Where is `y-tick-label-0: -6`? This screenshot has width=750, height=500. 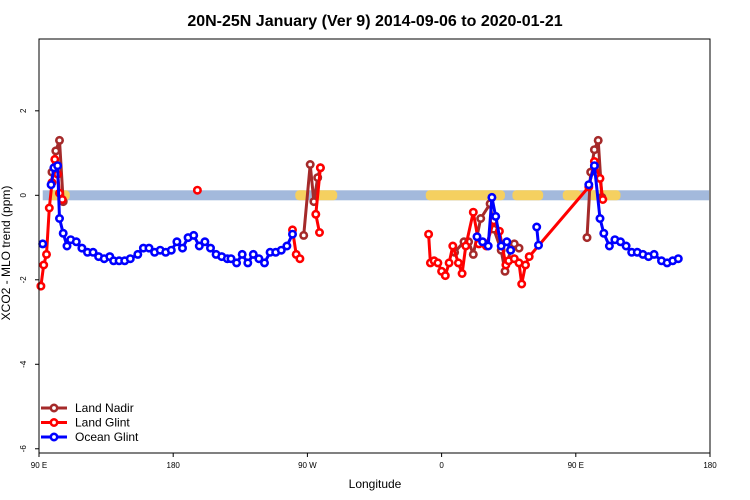 y-tick-label-0: -6 is located at coordinates (23, 449).